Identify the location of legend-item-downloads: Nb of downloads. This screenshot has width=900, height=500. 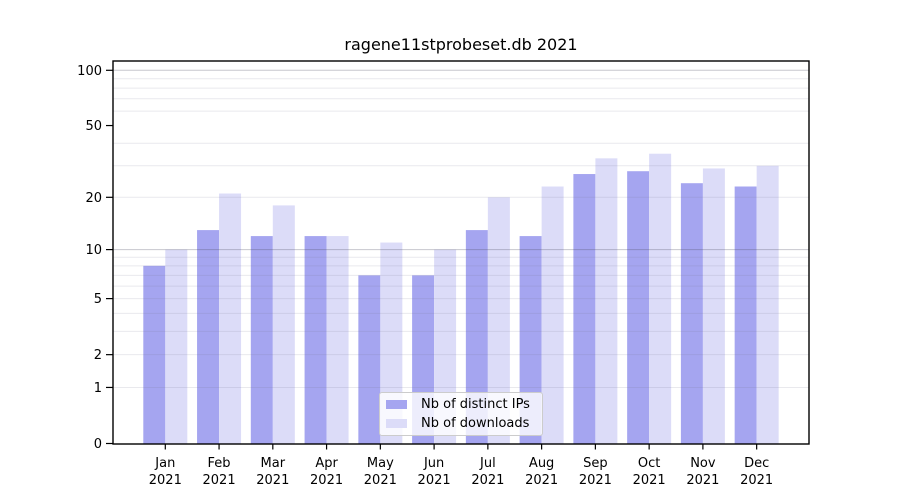
(458, 424).